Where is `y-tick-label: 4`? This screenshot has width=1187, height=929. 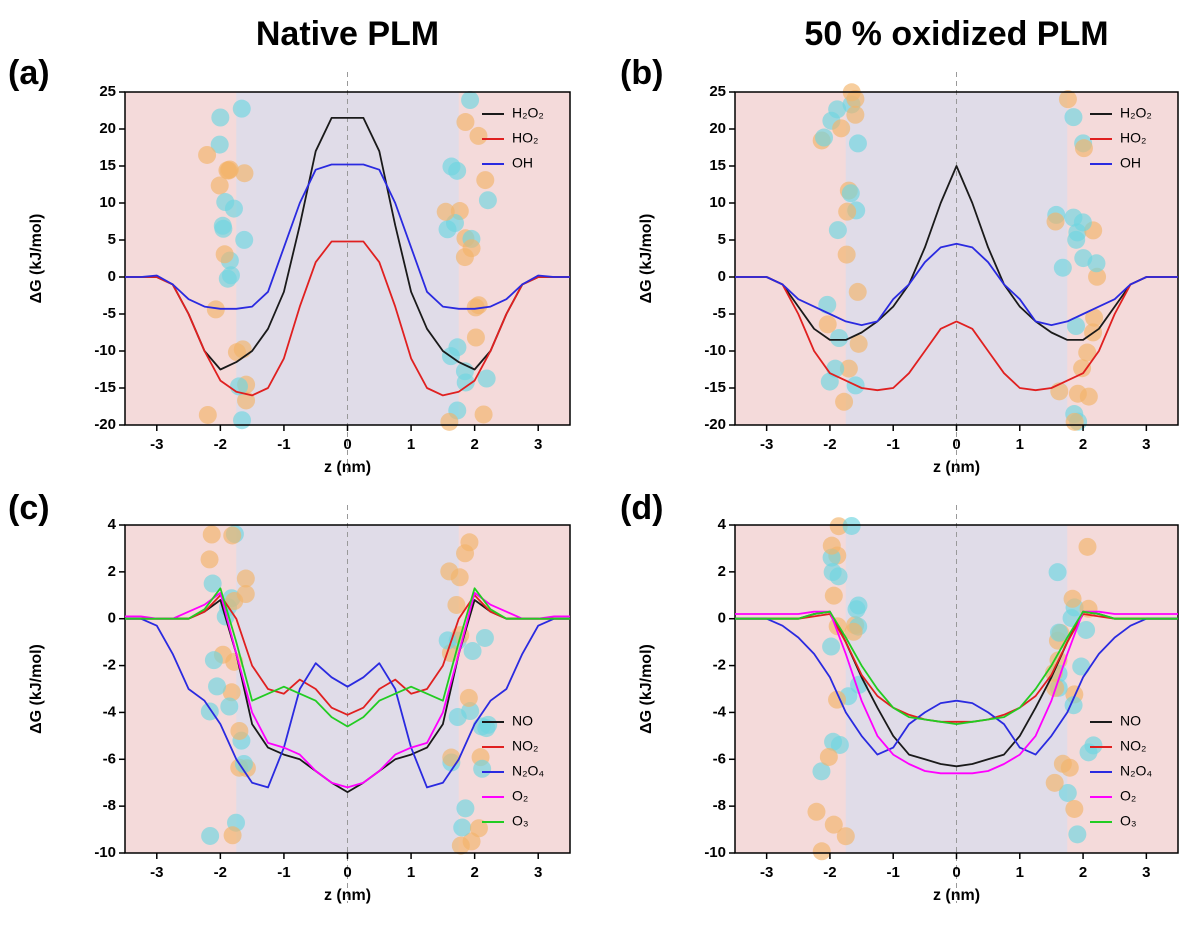 y-tick-label: 4 is located at coordinates (722, 524).